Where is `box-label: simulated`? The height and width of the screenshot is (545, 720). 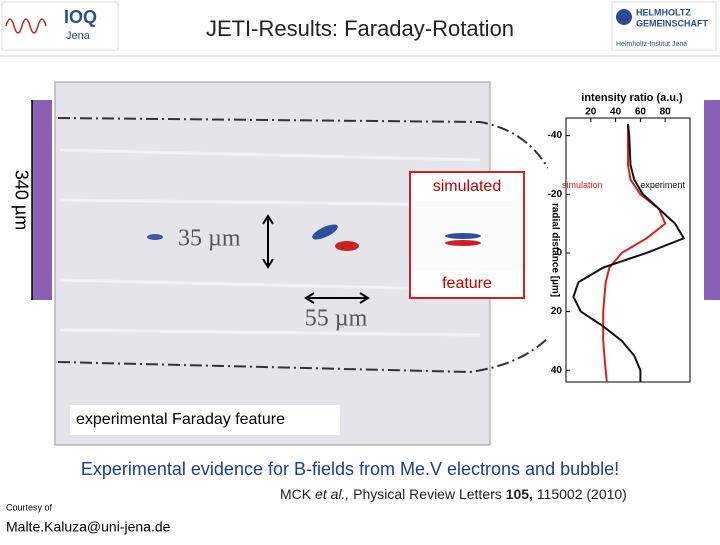
box-label: simulated is located at coordinates (467, 186).